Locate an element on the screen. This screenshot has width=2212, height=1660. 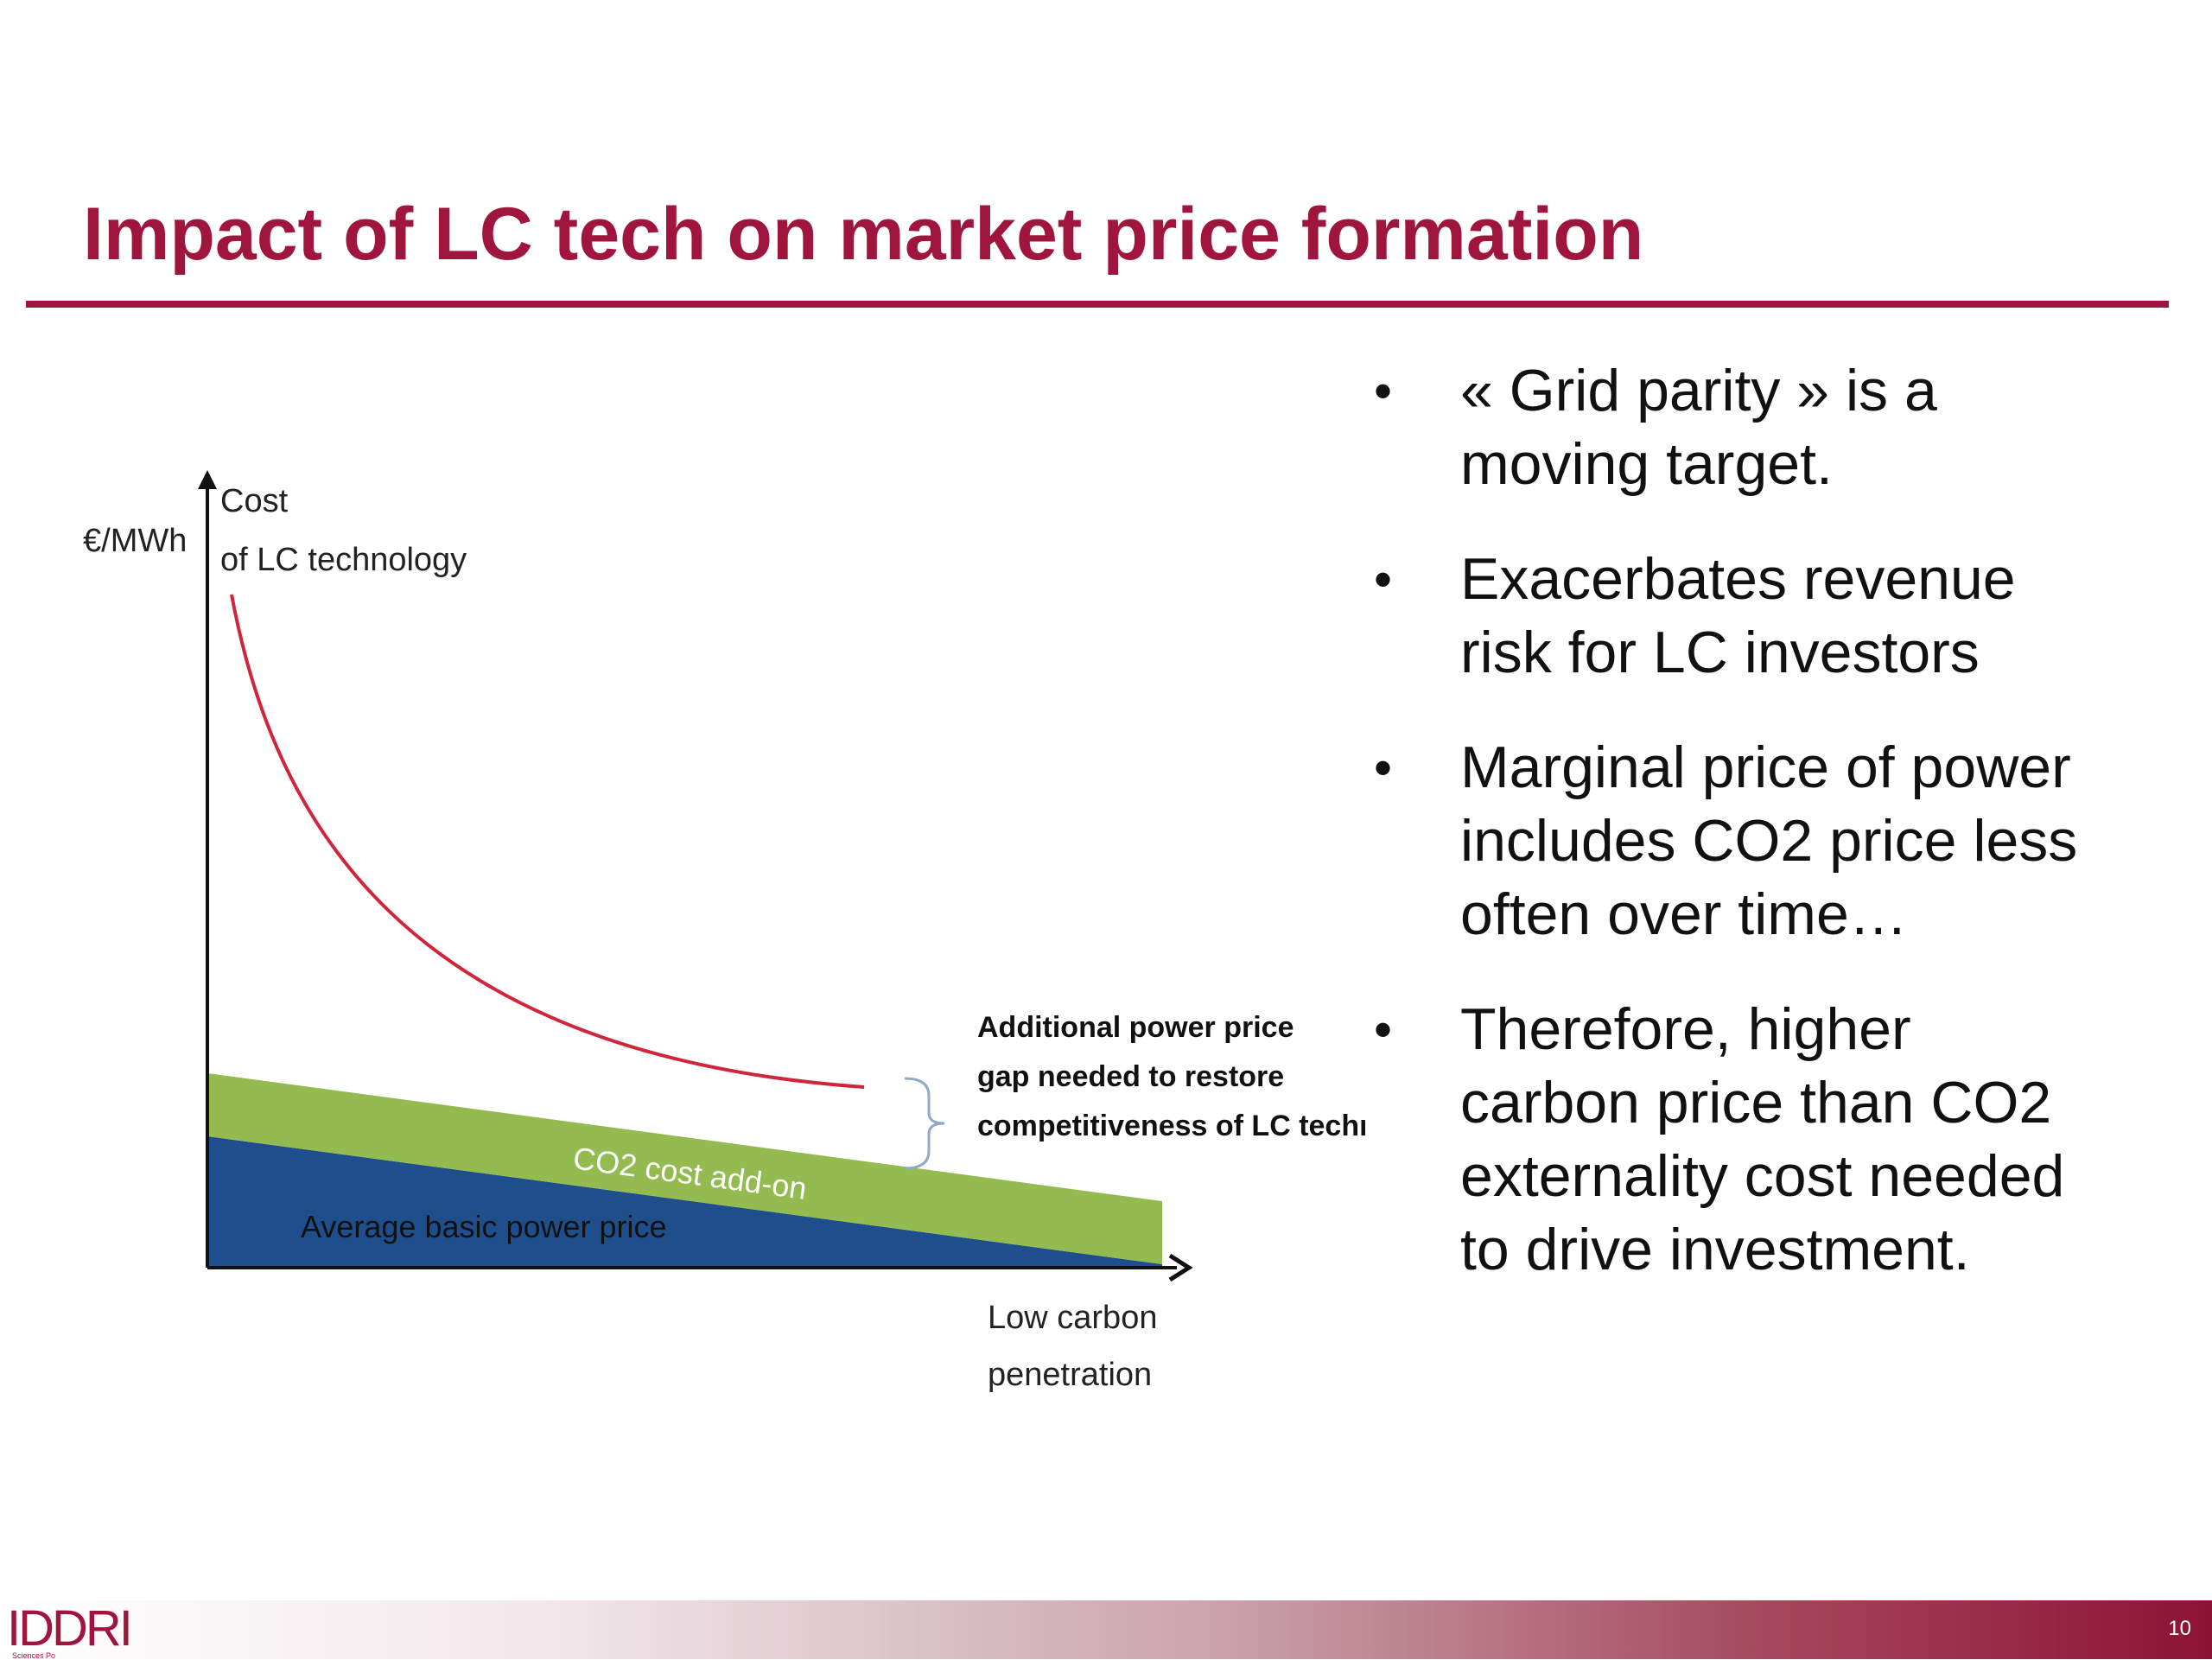
y-unit-label: €/MWh is located at coordinates (135, 541).